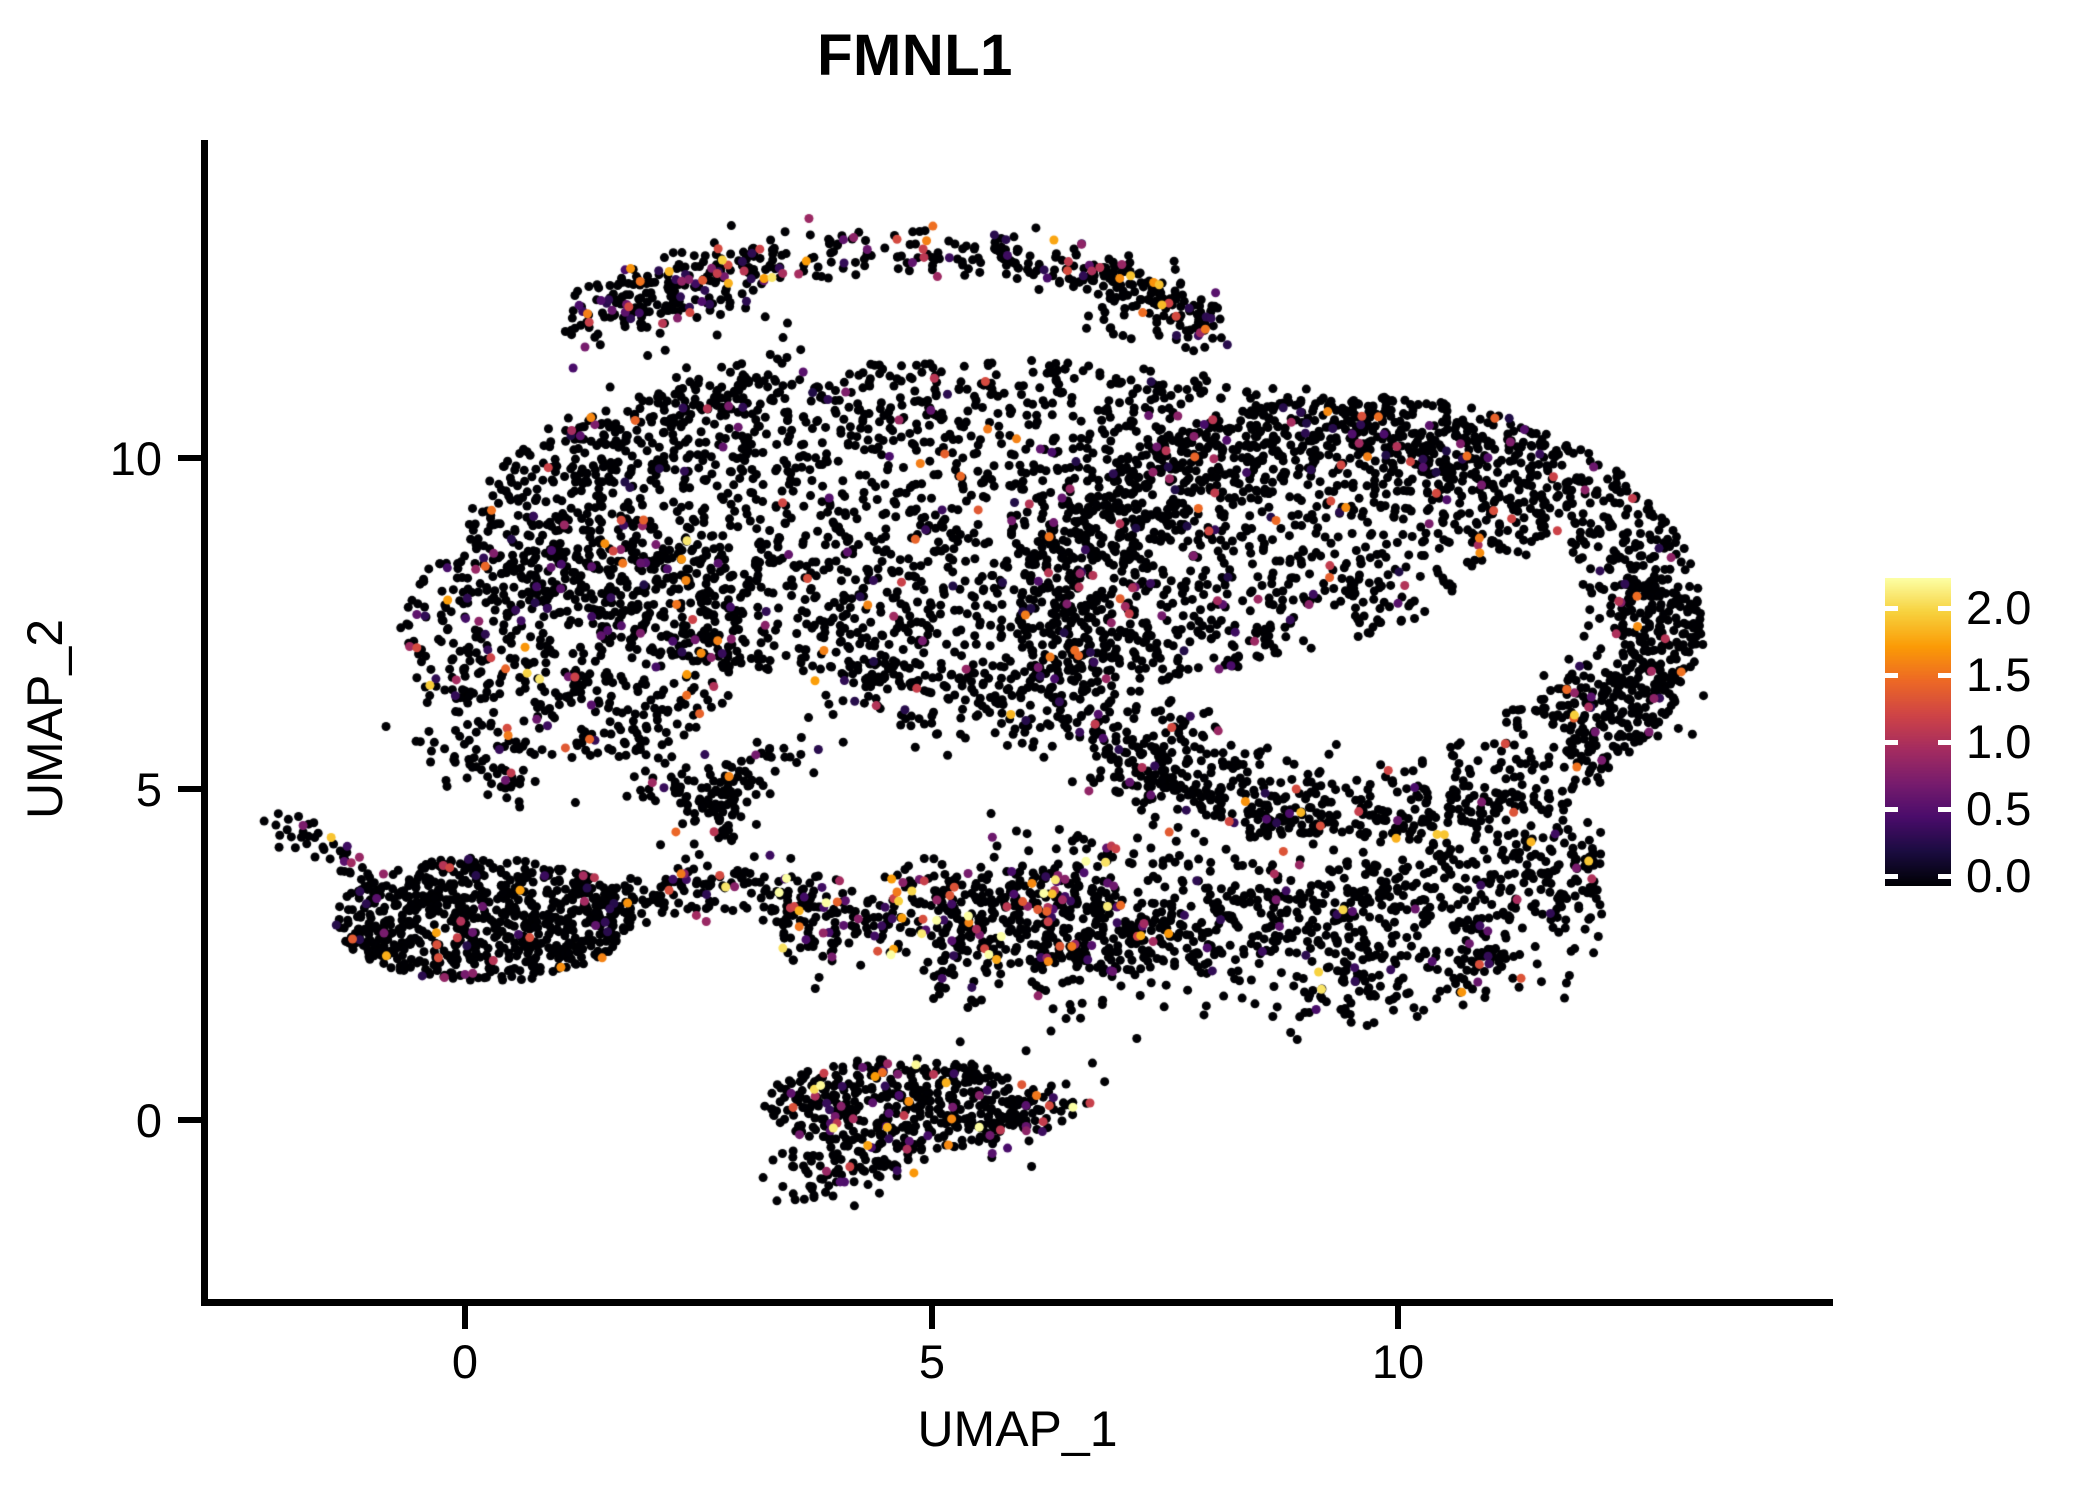 Image resolution: width=2100 pixels, height=1500 pixels. What do you see at coordinates (135, 458) in the screenshot?
I see `y-tick-label-10: 10` at bounding box center [135, 458].